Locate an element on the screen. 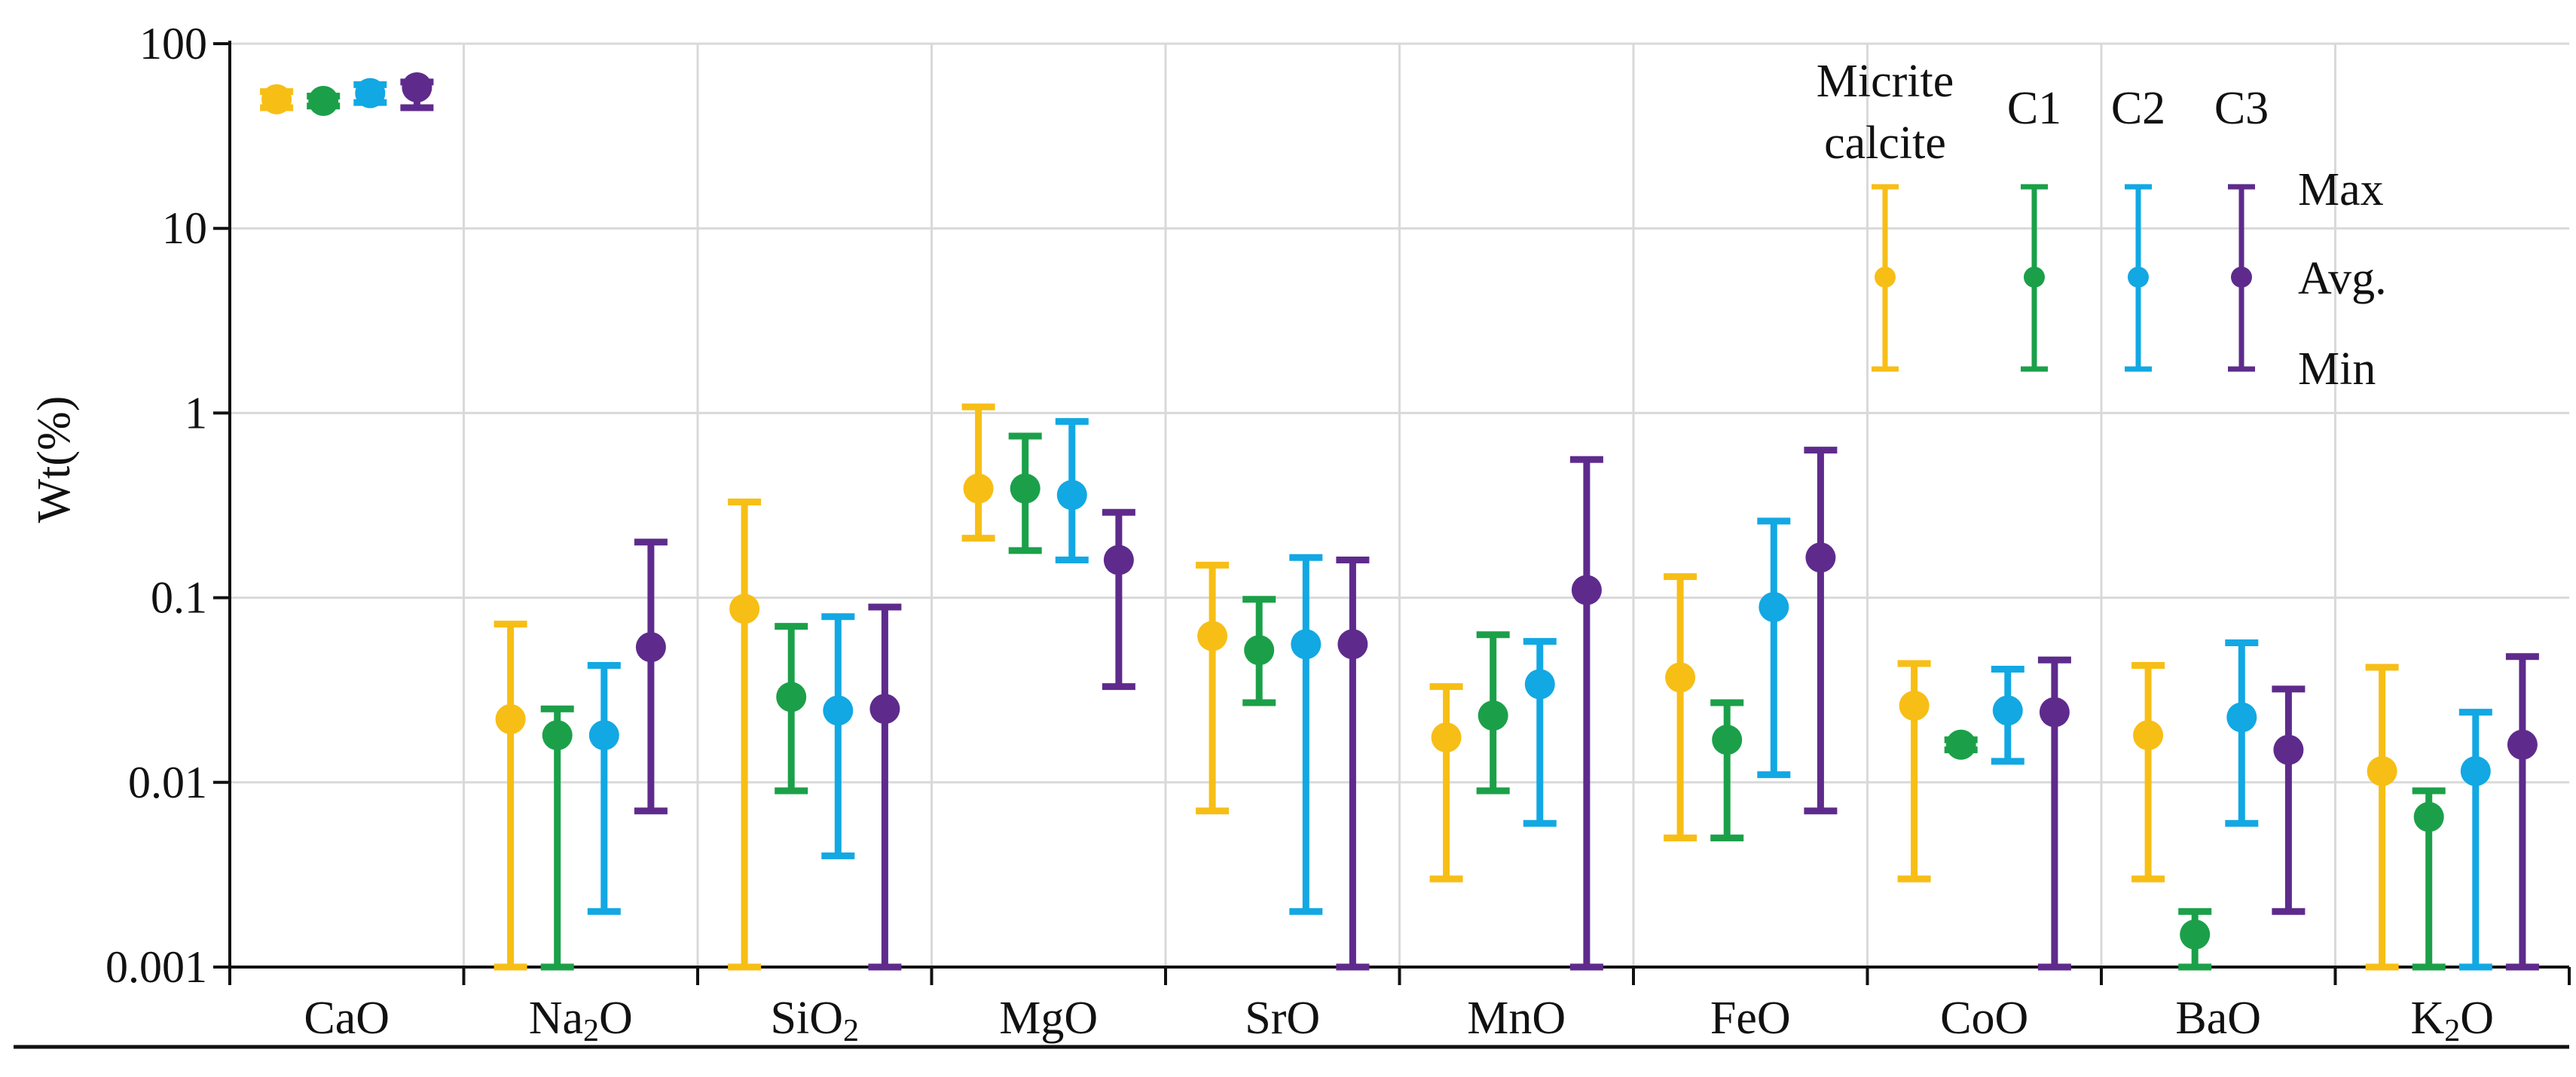 The image size is (2576, 1077). y-tick-label: 0.01 is located at coordinates (167, 783).